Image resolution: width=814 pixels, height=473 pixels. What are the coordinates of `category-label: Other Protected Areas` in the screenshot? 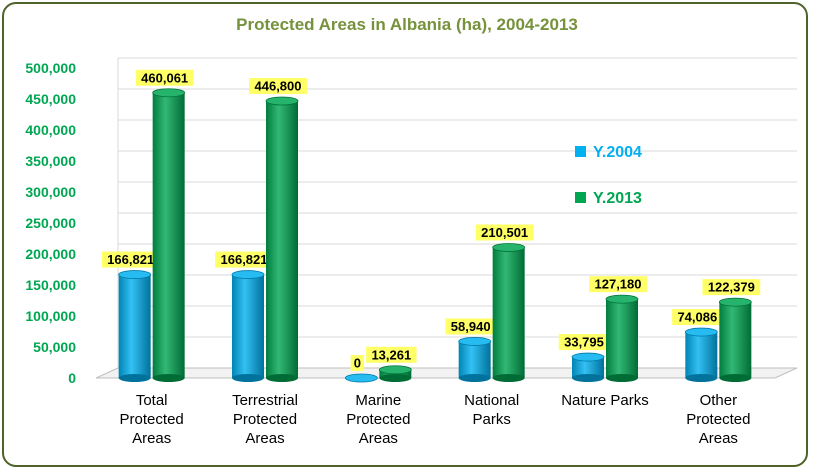 It's located at (718, 419).